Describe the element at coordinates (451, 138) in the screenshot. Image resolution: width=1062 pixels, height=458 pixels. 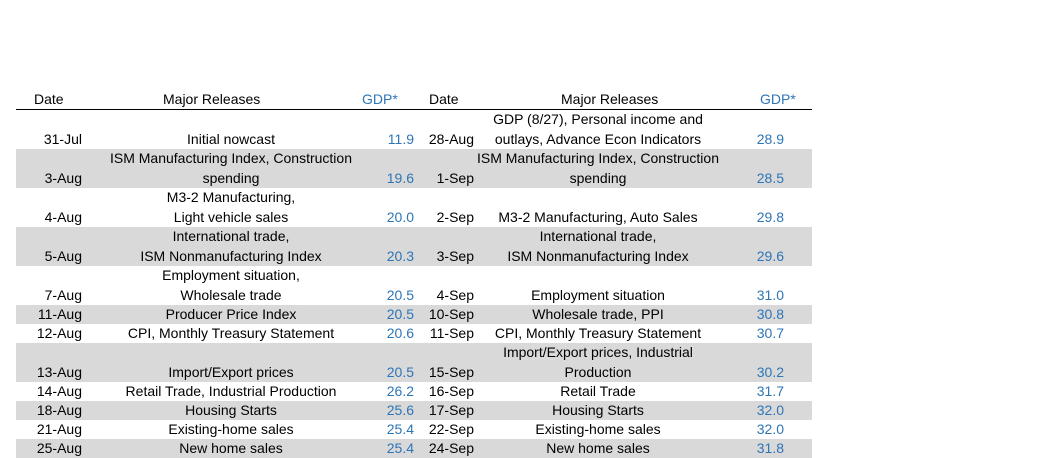
I see `date-right: 28-Aug` at that location.